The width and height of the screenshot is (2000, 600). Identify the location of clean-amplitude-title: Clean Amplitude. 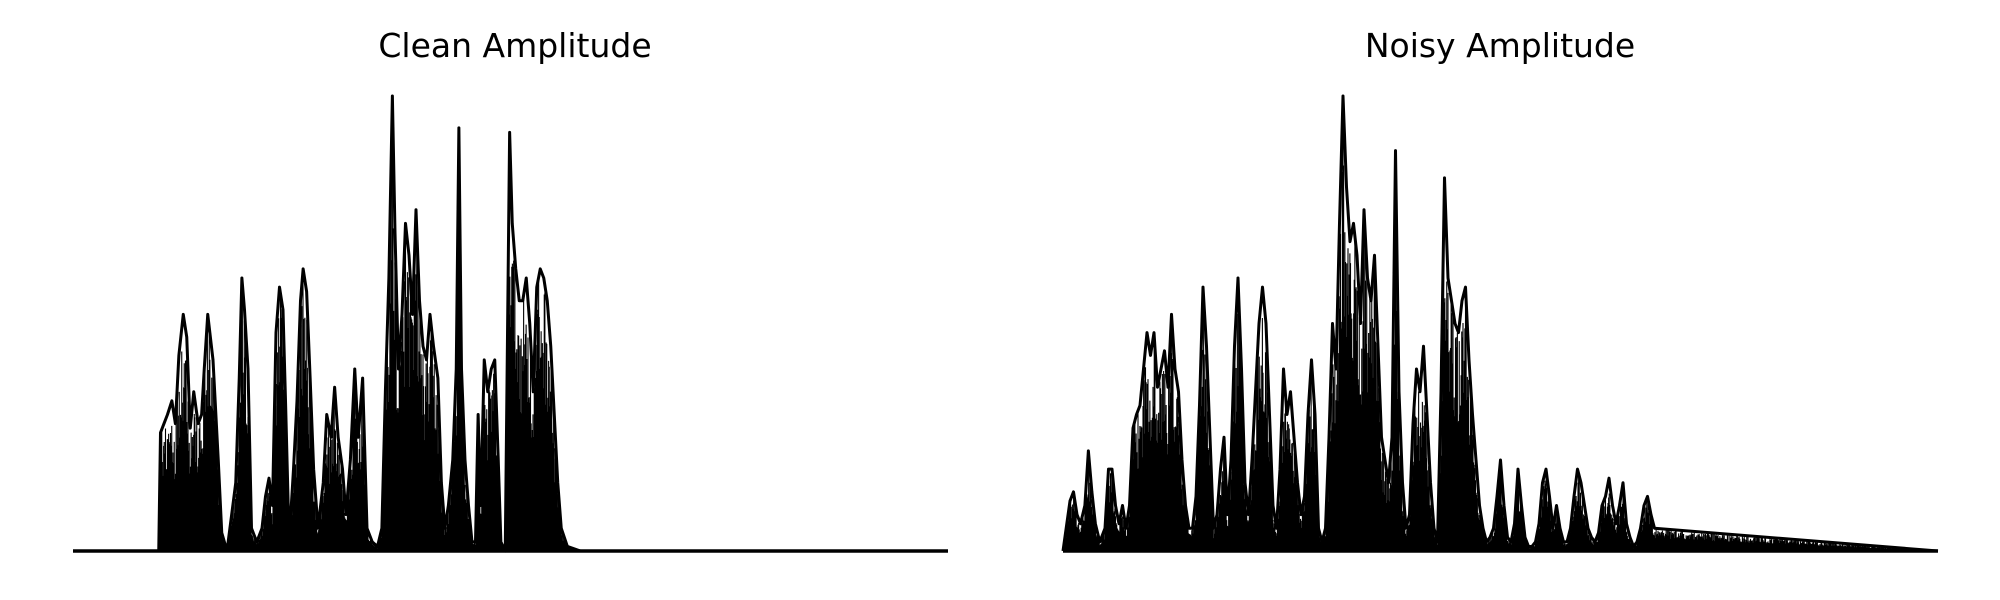
(515, 45).